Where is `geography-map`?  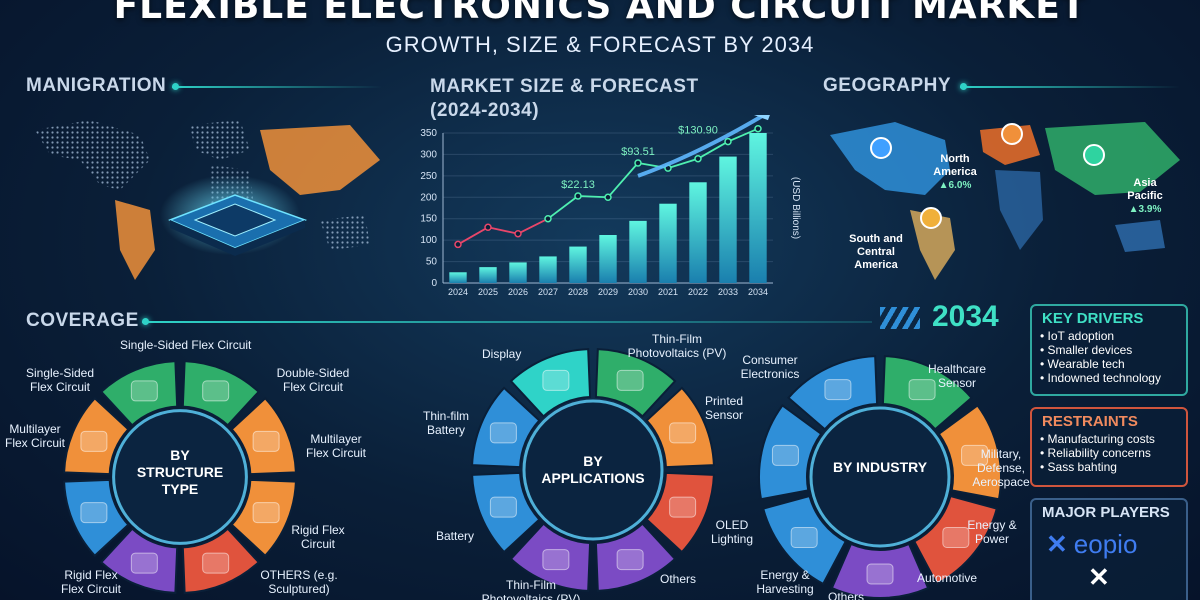
geography-map is located at coordinates (1005, 201).